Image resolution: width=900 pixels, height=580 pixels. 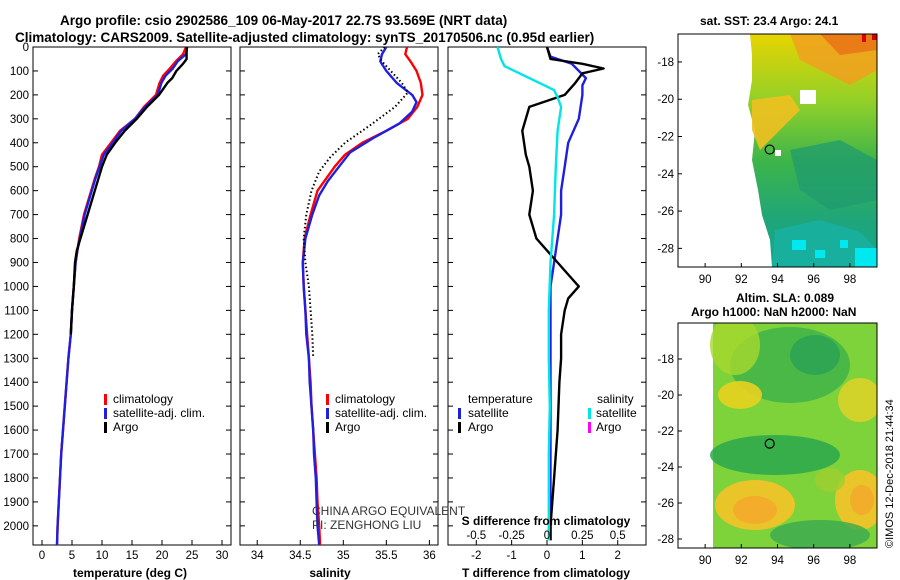 What do you see at coordinates (366, 525) in the screenshot?
I see `pi-annotation: PI: ZENGHONG LIU` at bounding box center [366, 525].